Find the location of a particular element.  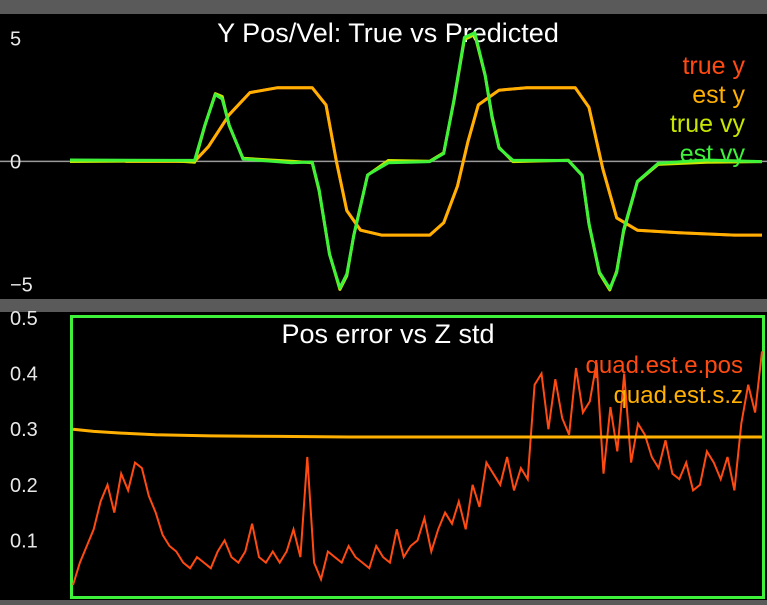

legend-true-vy: true vy is located at coordinates (708, 124).